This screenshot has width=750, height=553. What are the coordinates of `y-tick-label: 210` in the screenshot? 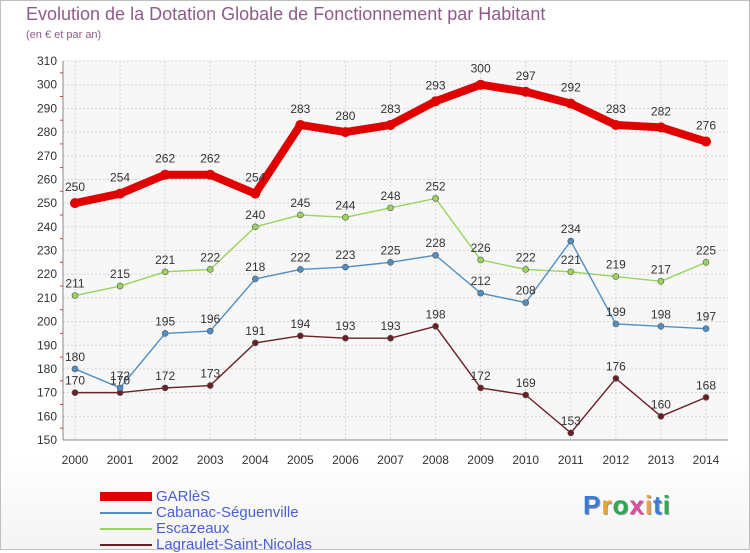 It's located at (47, 298).